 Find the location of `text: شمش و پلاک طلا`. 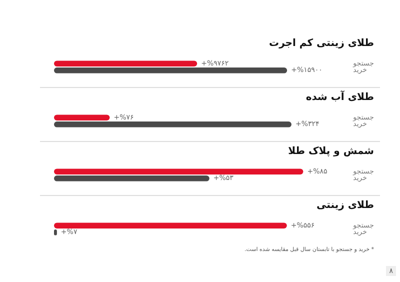

text: شمش و پلاک طلا is located at coordinates (330, 152).